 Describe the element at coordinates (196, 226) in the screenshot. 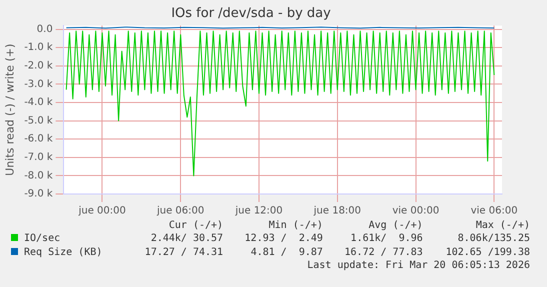

I see `text: Cur (-/+)` at that location.